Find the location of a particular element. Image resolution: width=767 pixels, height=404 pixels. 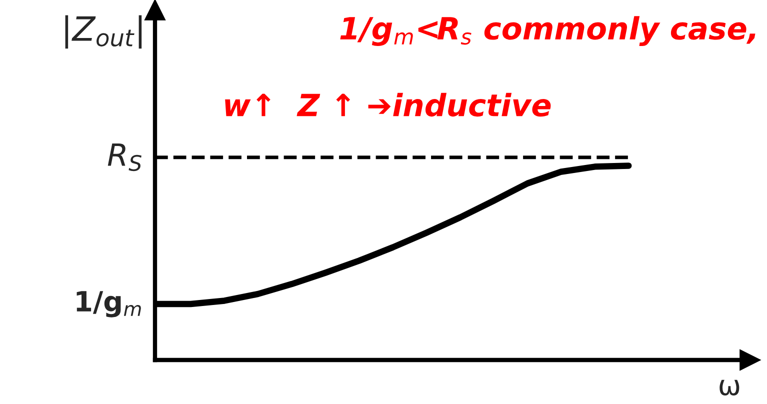

chart-subtitle: w↑ Z ↑ ➔inductive is located at coordinates (388, 104).